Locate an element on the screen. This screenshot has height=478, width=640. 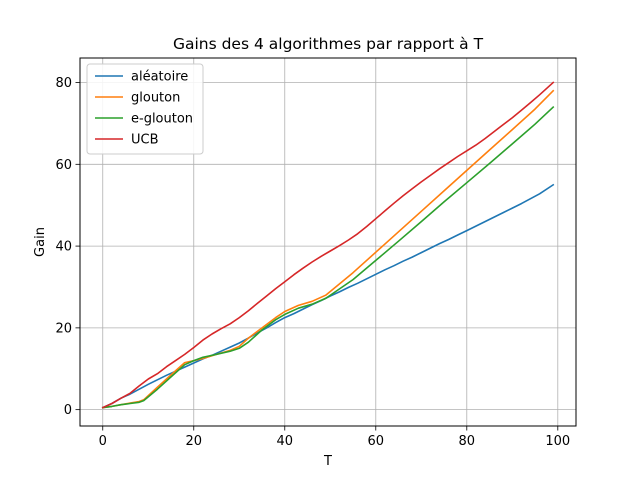
x-tick-label: 0 is located at coordinates (103, 441).